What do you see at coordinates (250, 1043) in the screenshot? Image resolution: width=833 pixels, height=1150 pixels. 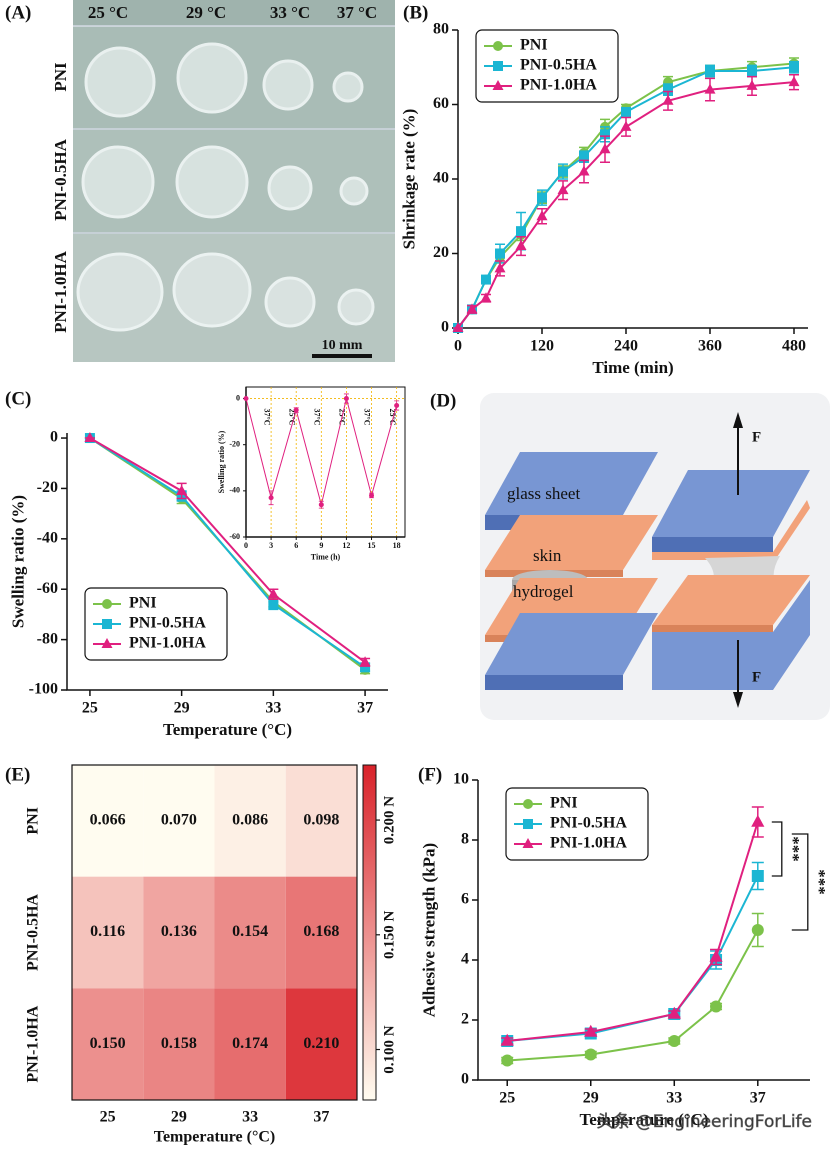 I see `cell-label: 0.174` at bounding box center [250, 1043].